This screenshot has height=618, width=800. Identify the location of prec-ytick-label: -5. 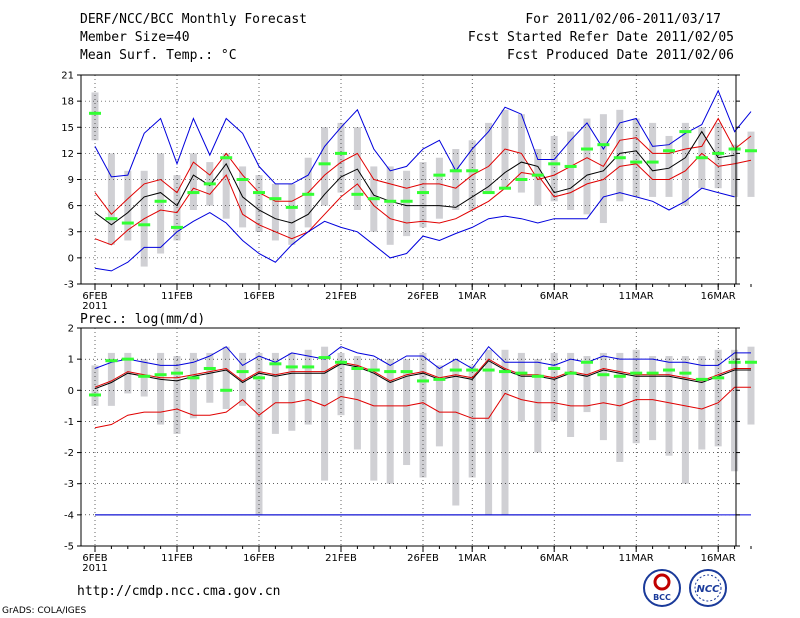
(69, 547).